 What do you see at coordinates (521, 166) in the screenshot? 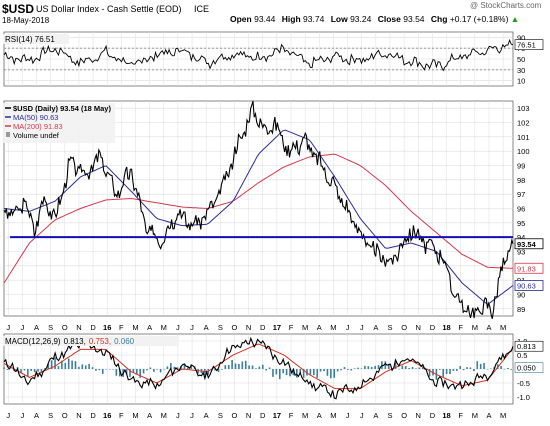
I see `price-tick-label: 99` at bounding box center [521, 166].